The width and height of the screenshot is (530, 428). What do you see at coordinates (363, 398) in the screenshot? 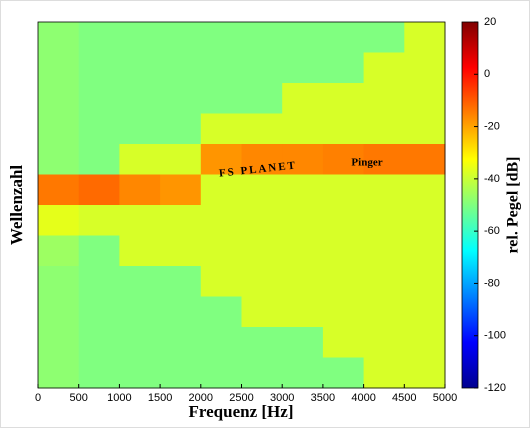
I see `x-tick-label: 4000` at bounding box center [363, 398].